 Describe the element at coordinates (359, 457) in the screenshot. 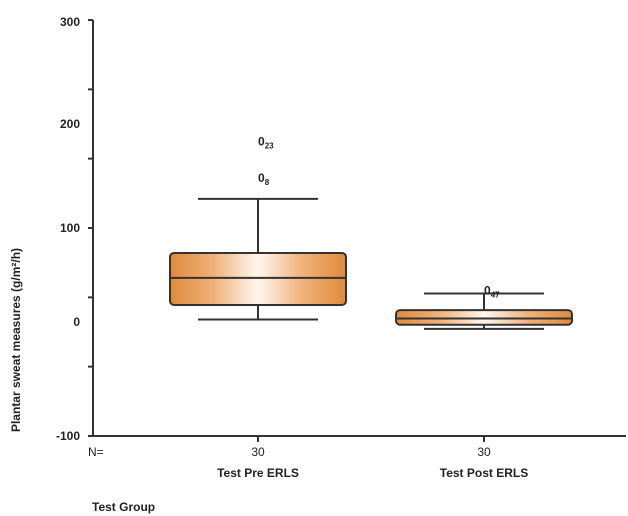

I see `x-axis: 30 Test Pre ERLS 30 Test Post ERLS` at that location.